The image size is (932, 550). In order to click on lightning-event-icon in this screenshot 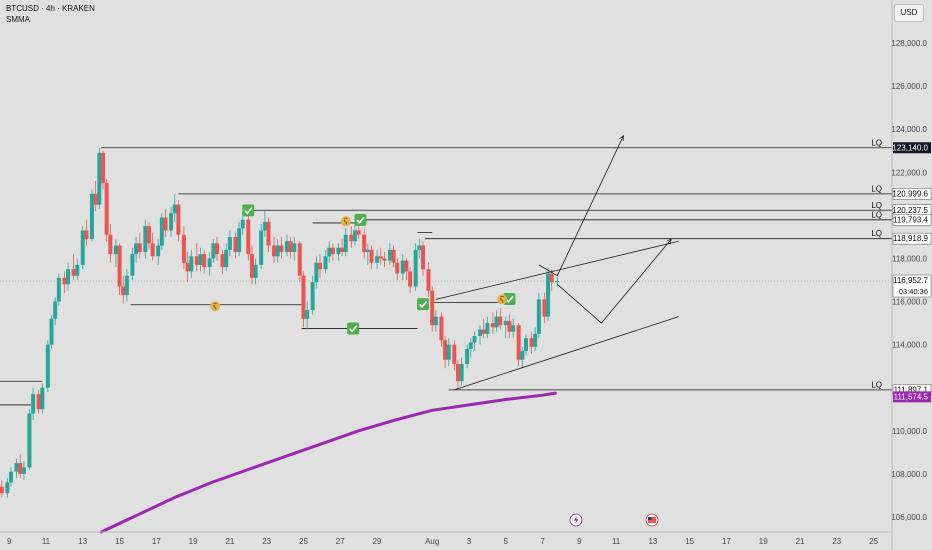, I will do `click(576, 520)`.